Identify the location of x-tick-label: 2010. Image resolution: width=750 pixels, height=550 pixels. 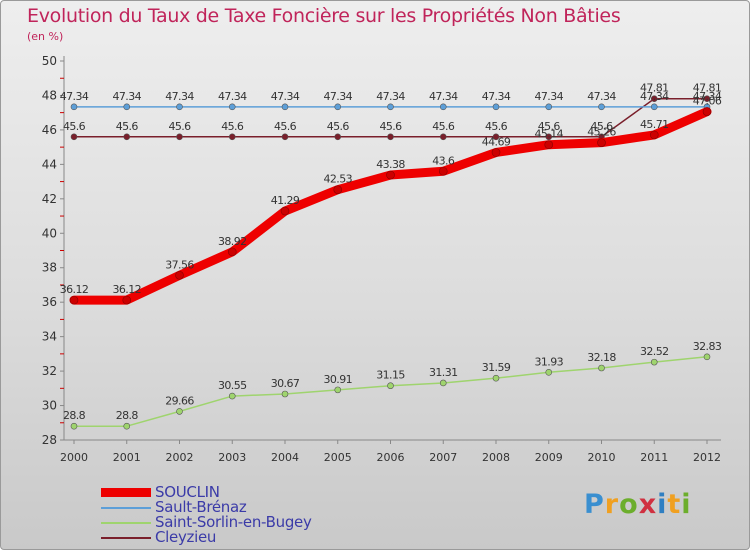
(602, 457).